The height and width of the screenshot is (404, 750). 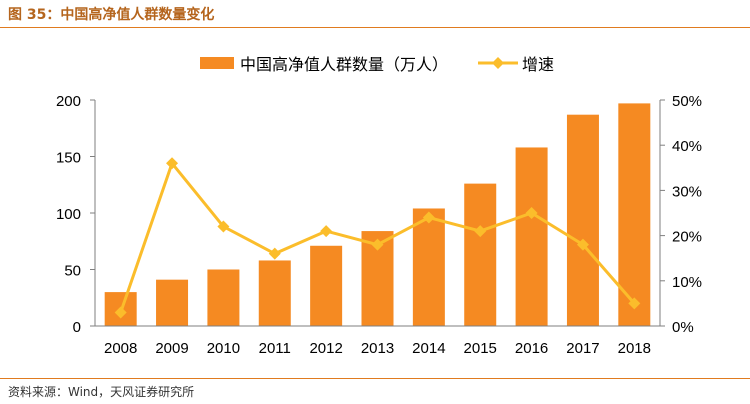 I want to click on growth-point-2009, so click(x=172, y=163).